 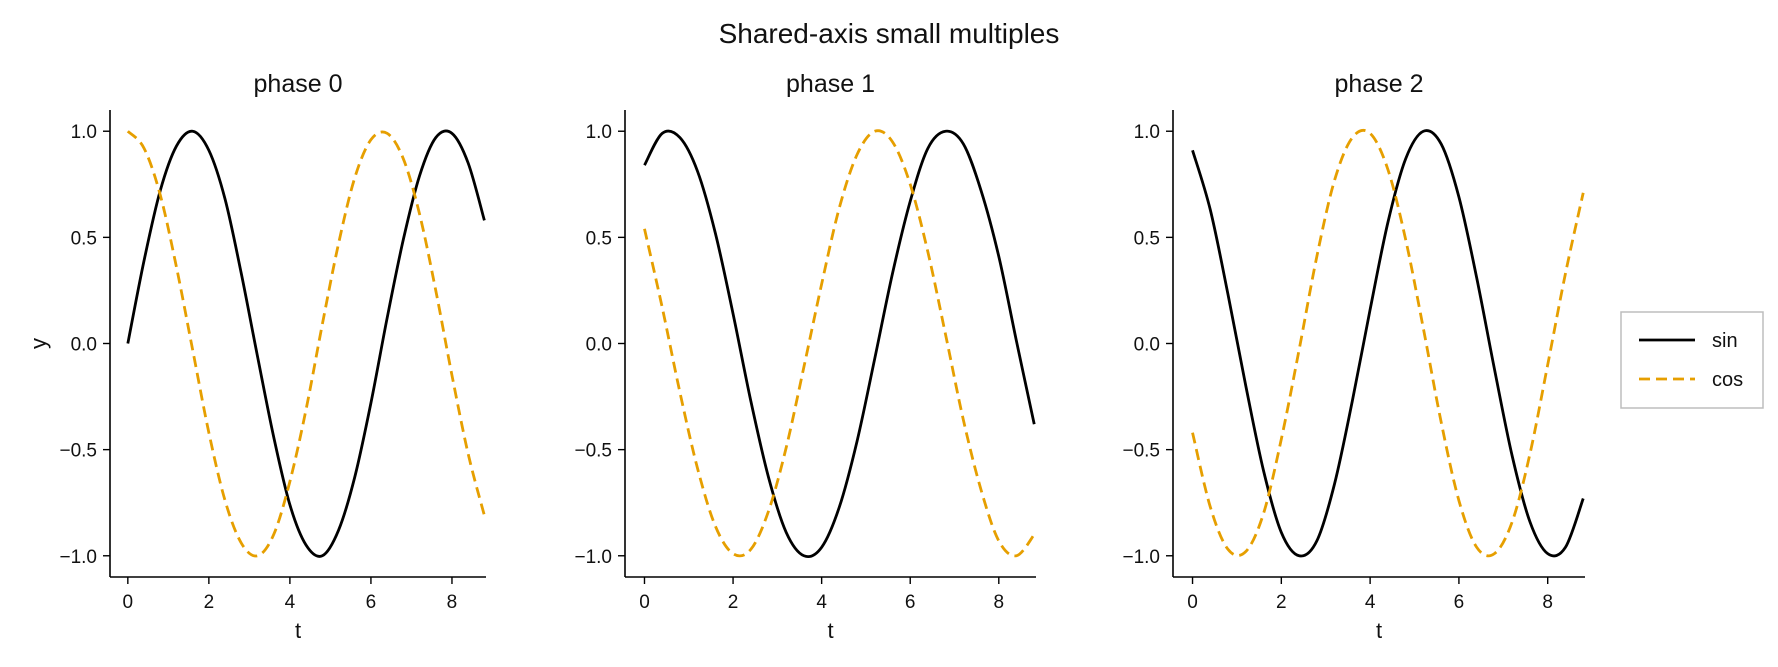 I want to click on legend: sin cos, so click(x=1692, y=360).